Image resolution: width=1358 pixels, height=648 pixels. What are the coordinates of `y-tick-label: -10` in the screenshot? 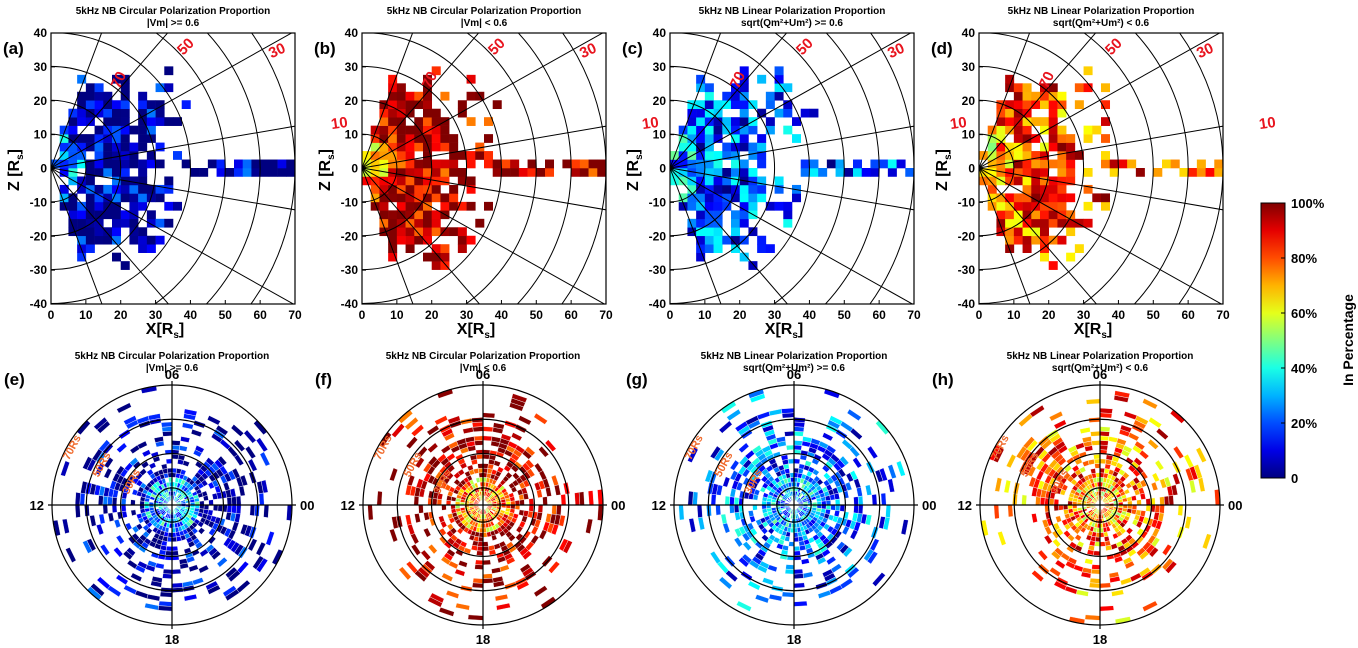 It's located at (39, 202).